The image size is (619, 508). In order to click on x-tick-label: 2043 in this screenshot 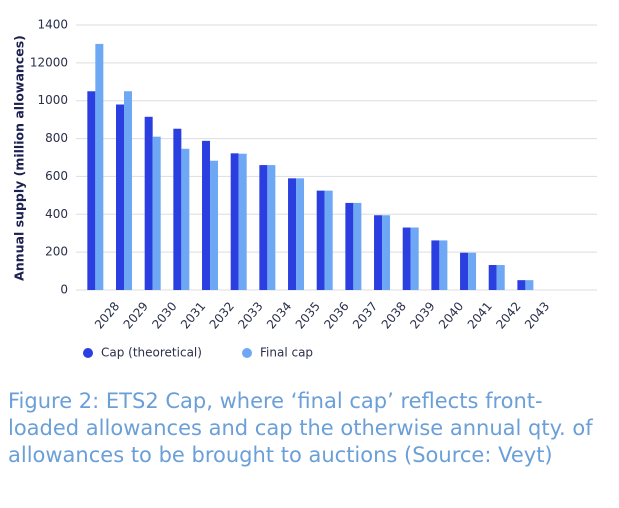, I will do `click(537, 315)`.